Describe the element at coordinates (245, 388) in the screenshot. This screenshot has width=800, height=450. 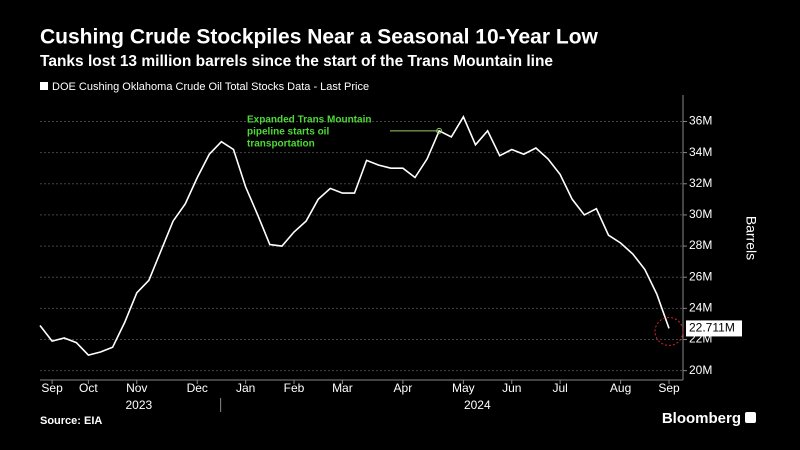
I see `x-tick-label: Jan` at that location.